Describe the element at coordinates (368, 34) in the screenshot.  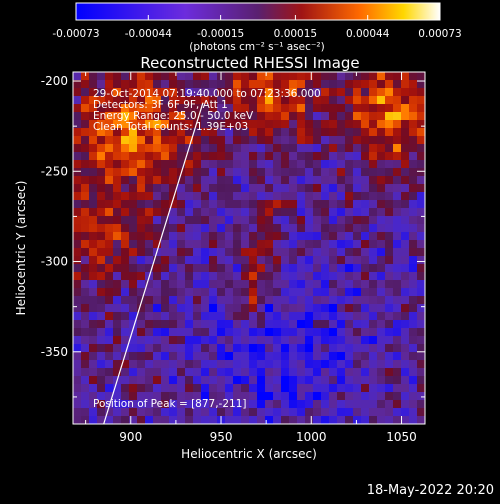
I see `colorbar-tick-label: 0.00044` at that location.